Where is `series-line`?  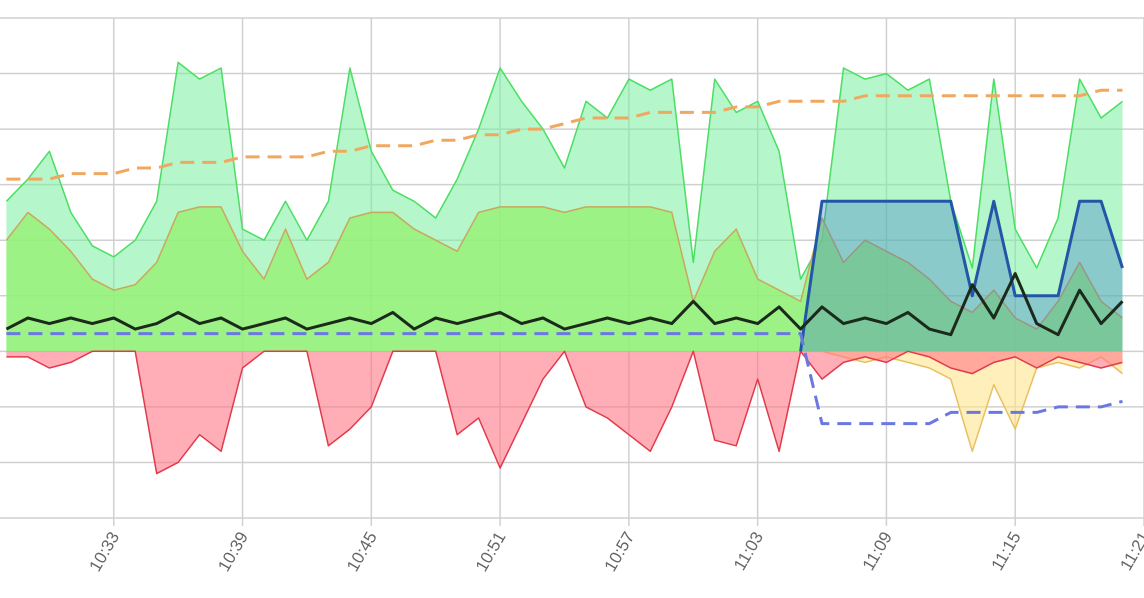 series-line is located at coordinates (564, 304).